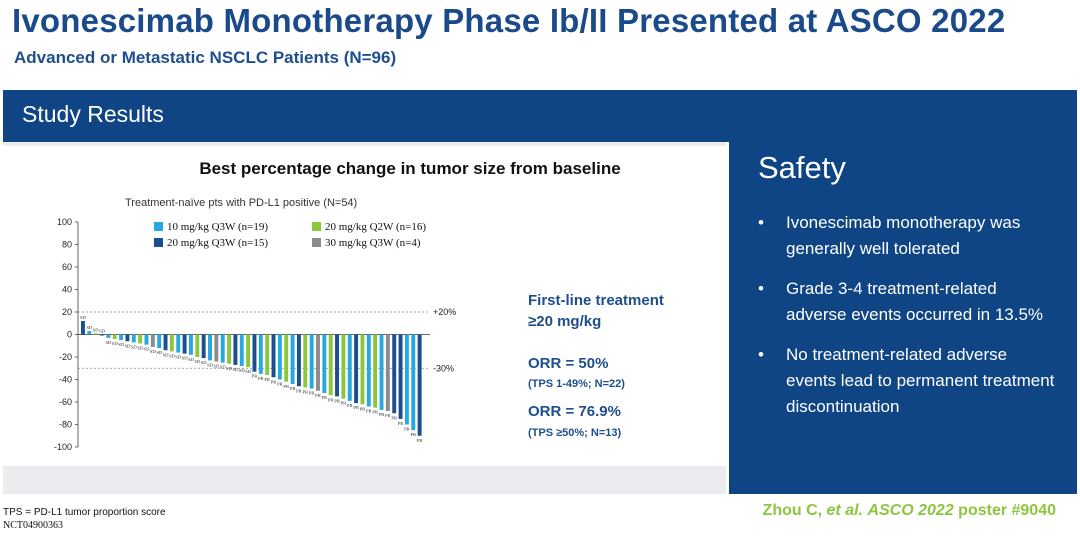 This screenshot has width=1080, height=539. I want to click on y-tick-label: -20, so click(65, 357).